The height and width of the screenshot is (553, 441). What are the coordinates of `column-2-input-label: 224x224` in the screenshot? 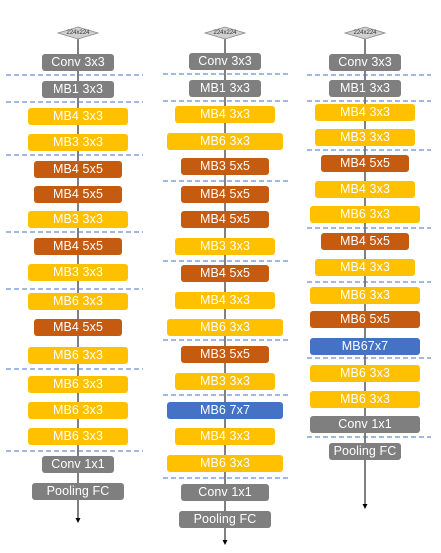 It's located at (225, 33).